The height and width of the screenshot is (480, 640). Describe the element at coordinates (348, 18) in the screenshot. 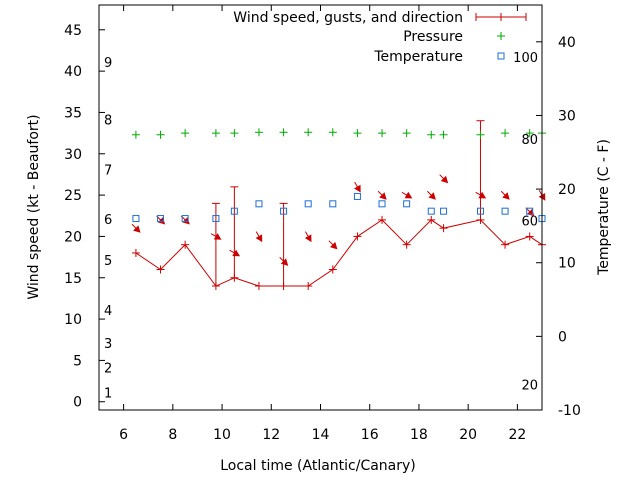

I see `legend-label-wind: Wind speed, gusts, and direction` at that location.